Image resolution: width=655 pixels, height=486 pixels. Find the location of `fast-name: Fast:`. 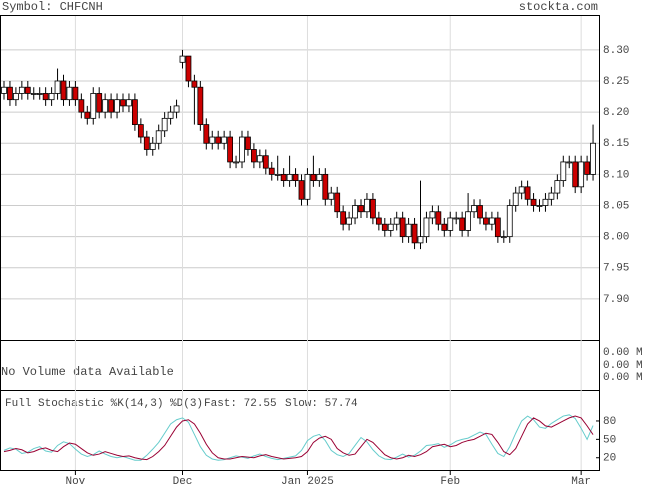

fast-name: Fast: is located at coordinates (220, 404).